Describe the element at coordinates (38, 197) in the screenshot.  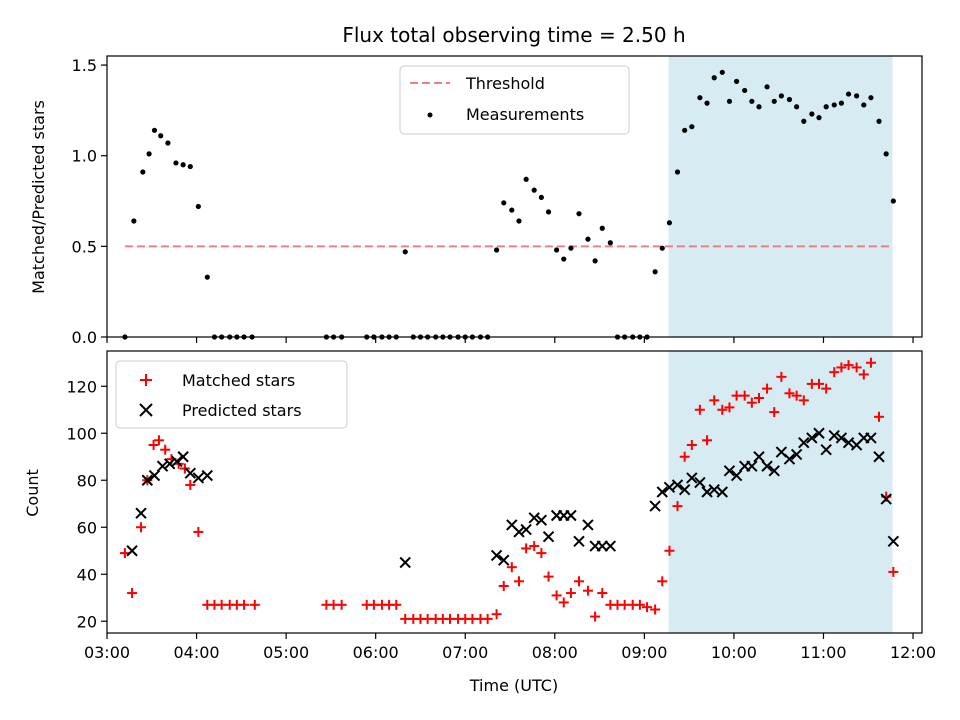
I see `top-y-axis-label: Matched/Predicted stars` at that location.